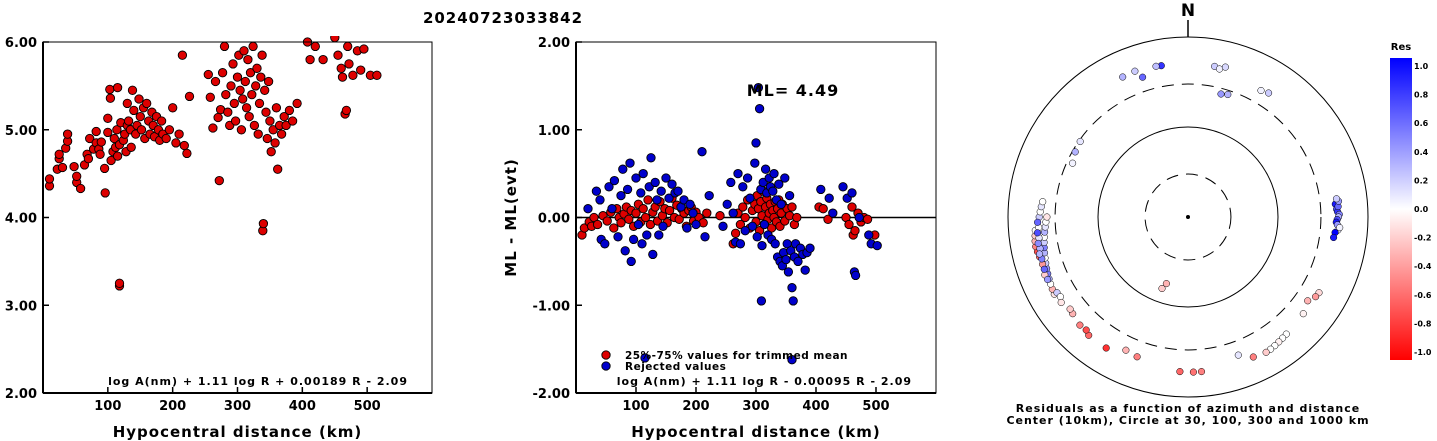 This screenshot has height=441, width=1437. What do you see at coordinates (21, 131) in the screenshot?
I see `y-tick-label: 5.00` at bounding box center [21, 131].